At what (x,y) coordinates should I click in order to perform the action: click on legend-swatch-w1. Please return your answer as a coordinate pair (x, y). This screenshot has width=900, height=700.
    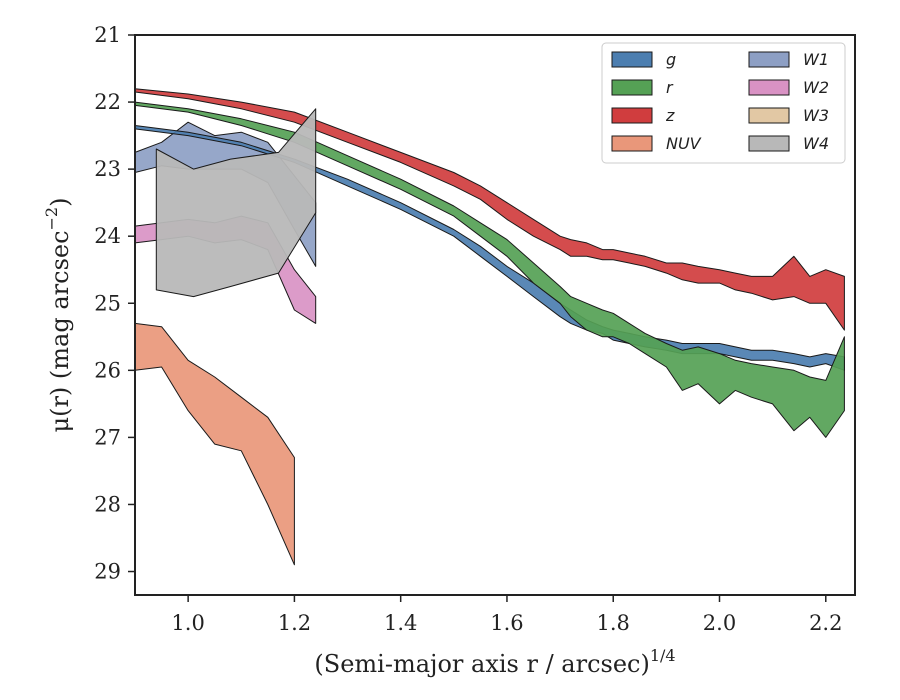
    Looking at the image, I should click on (769, 59).